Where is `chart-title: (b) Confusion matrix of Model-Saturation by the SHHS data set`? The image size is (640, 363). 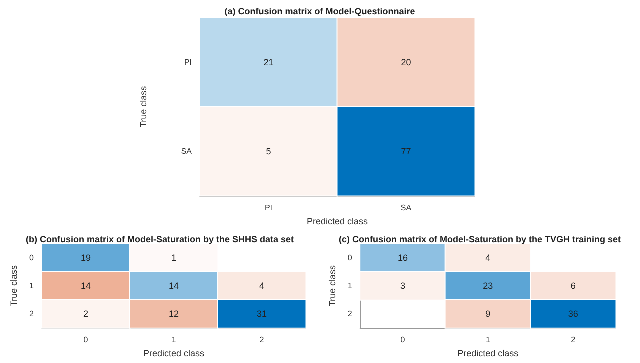 chart-title: (b) Confusion matrix of Model-Saturation by the SHHS data set is located at coordinates (160, 239).